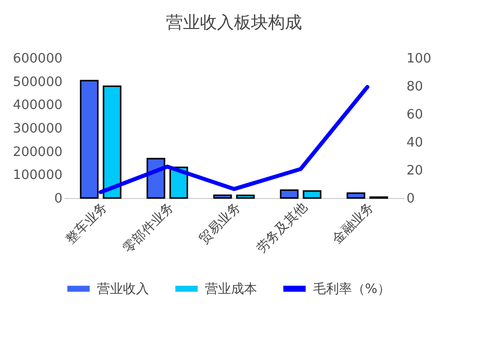 The height and width of the screenshot is (364, 490). Describe the element at coordinates (123, 289) in the screenshot. I see `legend-label: 营业收入` at that location.